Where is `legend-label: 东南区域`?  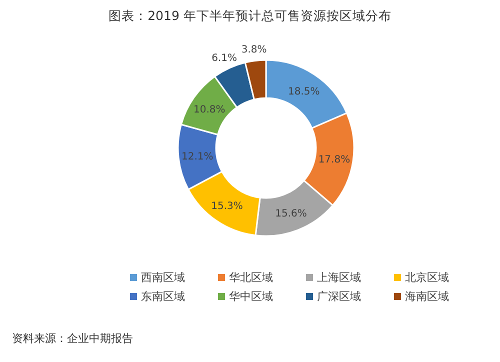
legend-label: 东南区域 is located at coordinates (163, 296).